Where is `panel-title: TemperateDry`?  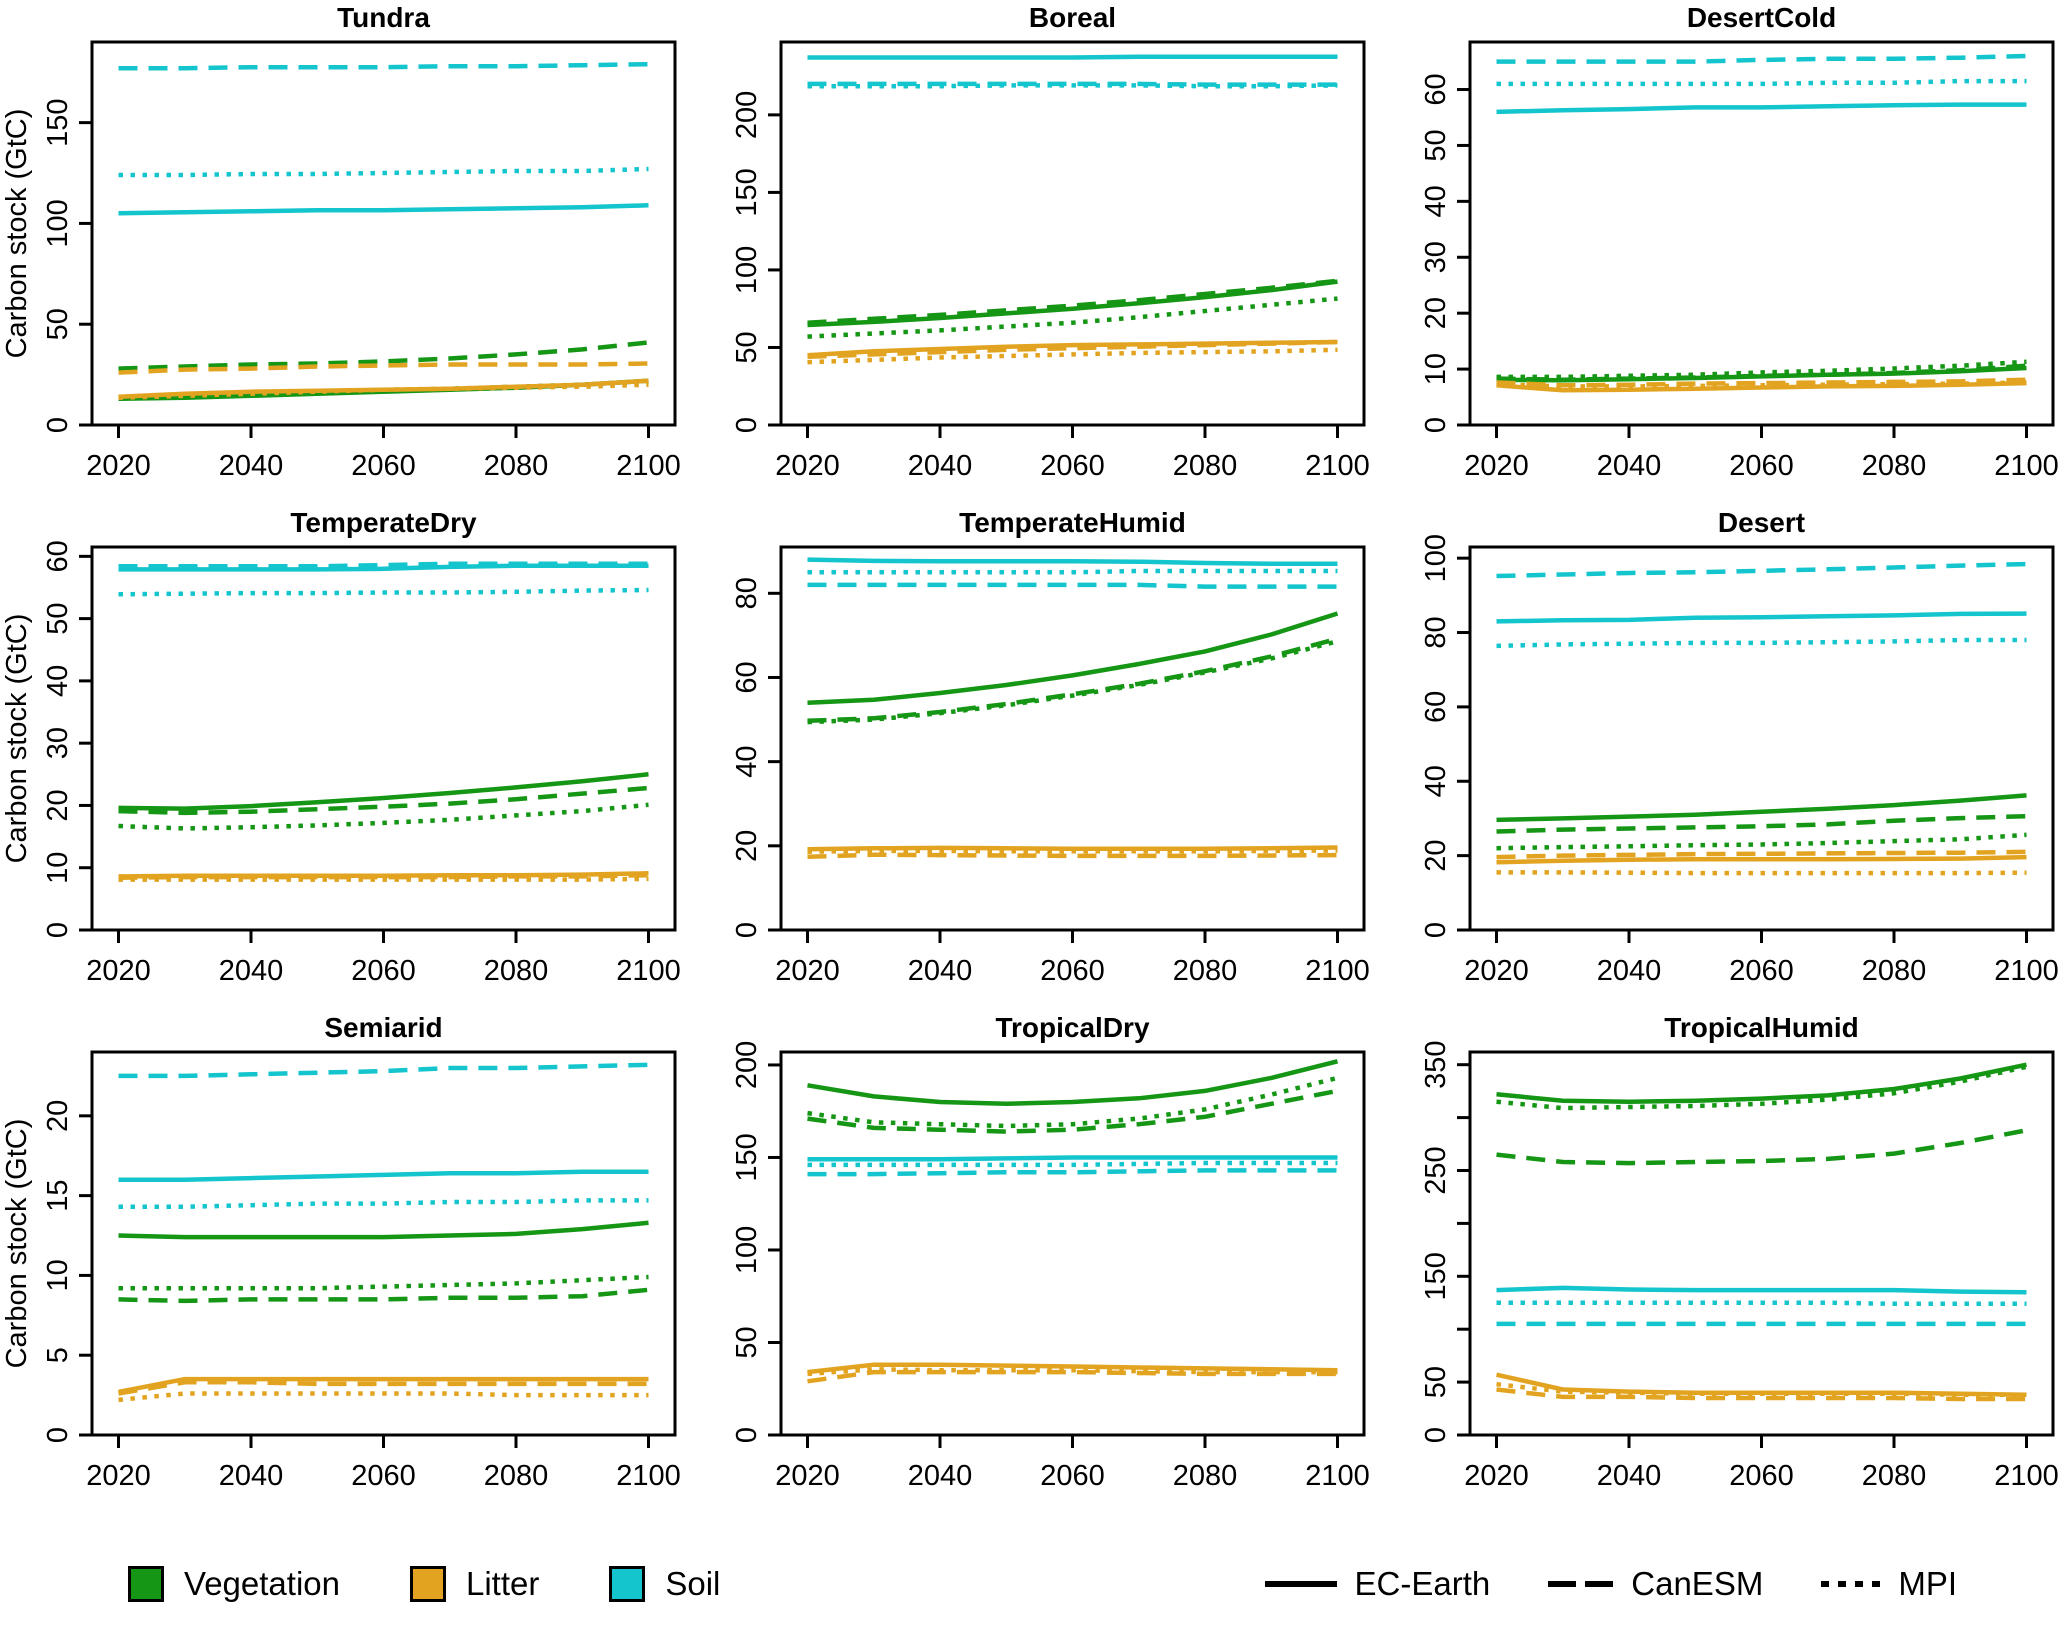 panel-title: TemperateDry is located at coordinates (383, 522).